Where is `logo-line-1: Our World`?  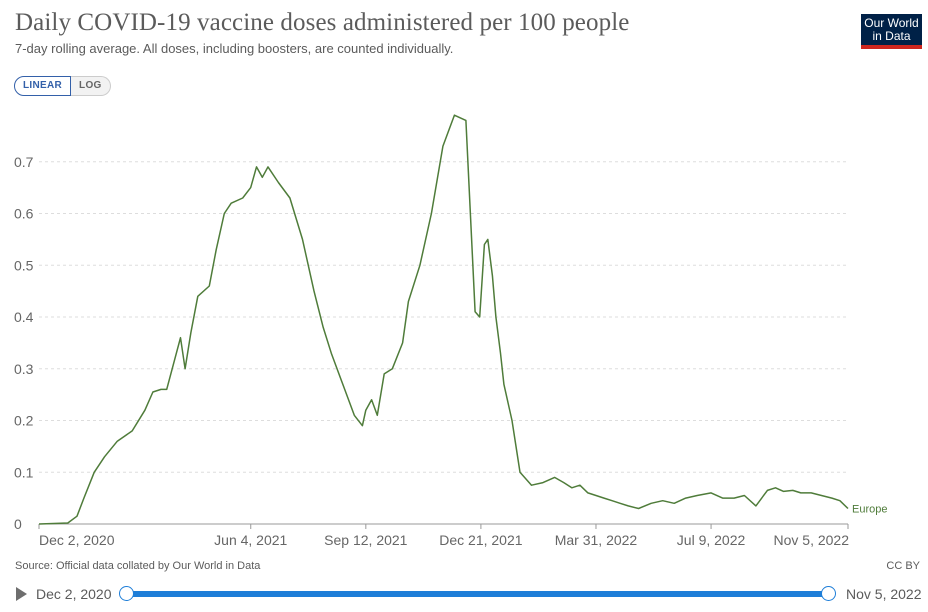 logo-line-1: Our World is located at coordinates (891, 23).